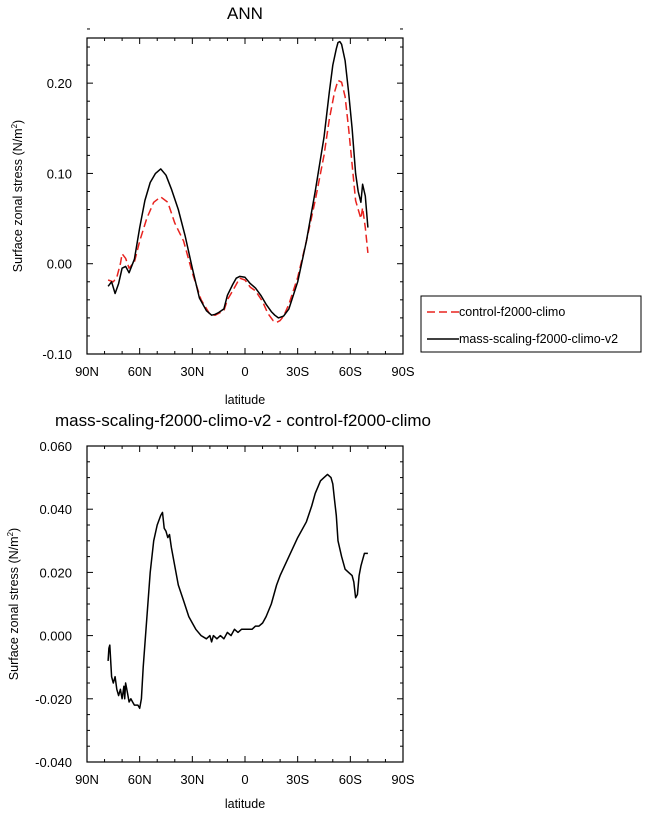 The image size is (647, 817). I want to click on y-tick-label: 0.00, so click(59, 264).